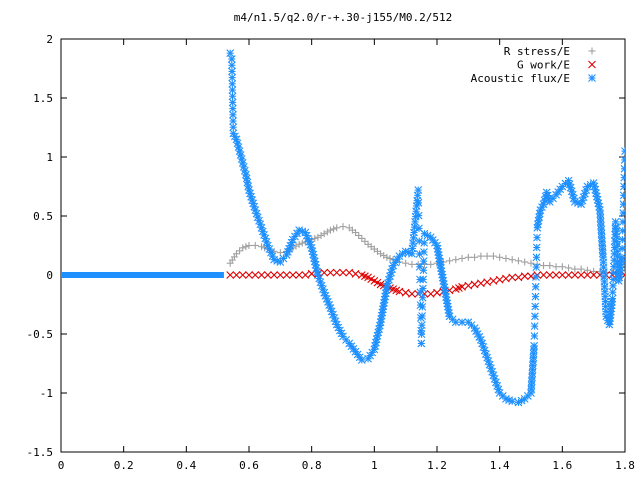 This screenshot has height=480, width=640. I want to click on x-tick-label: 1.6, so click(562, 465).